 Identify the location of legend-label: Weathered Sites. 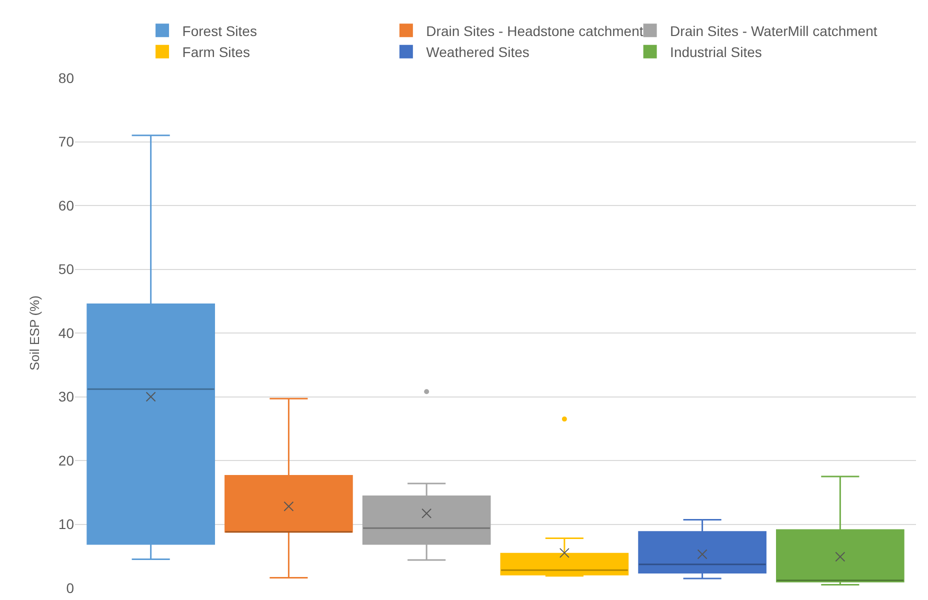
(478, 52).